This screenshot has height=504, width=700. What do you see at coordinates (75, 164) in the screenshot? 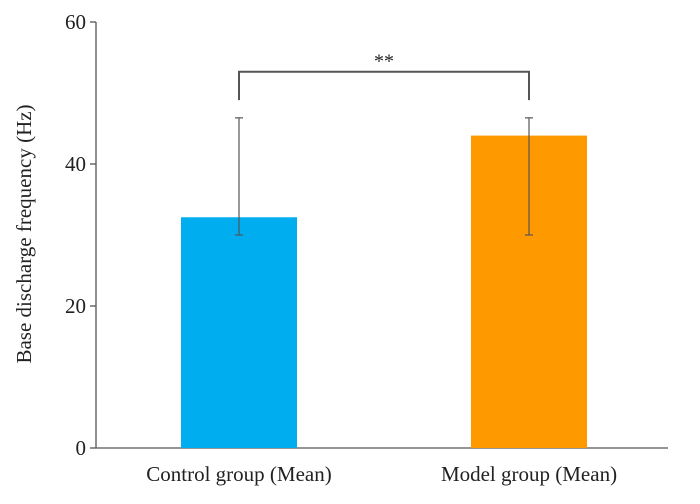
I see `y-tick-label: 40` at bounding box center [75, 164].